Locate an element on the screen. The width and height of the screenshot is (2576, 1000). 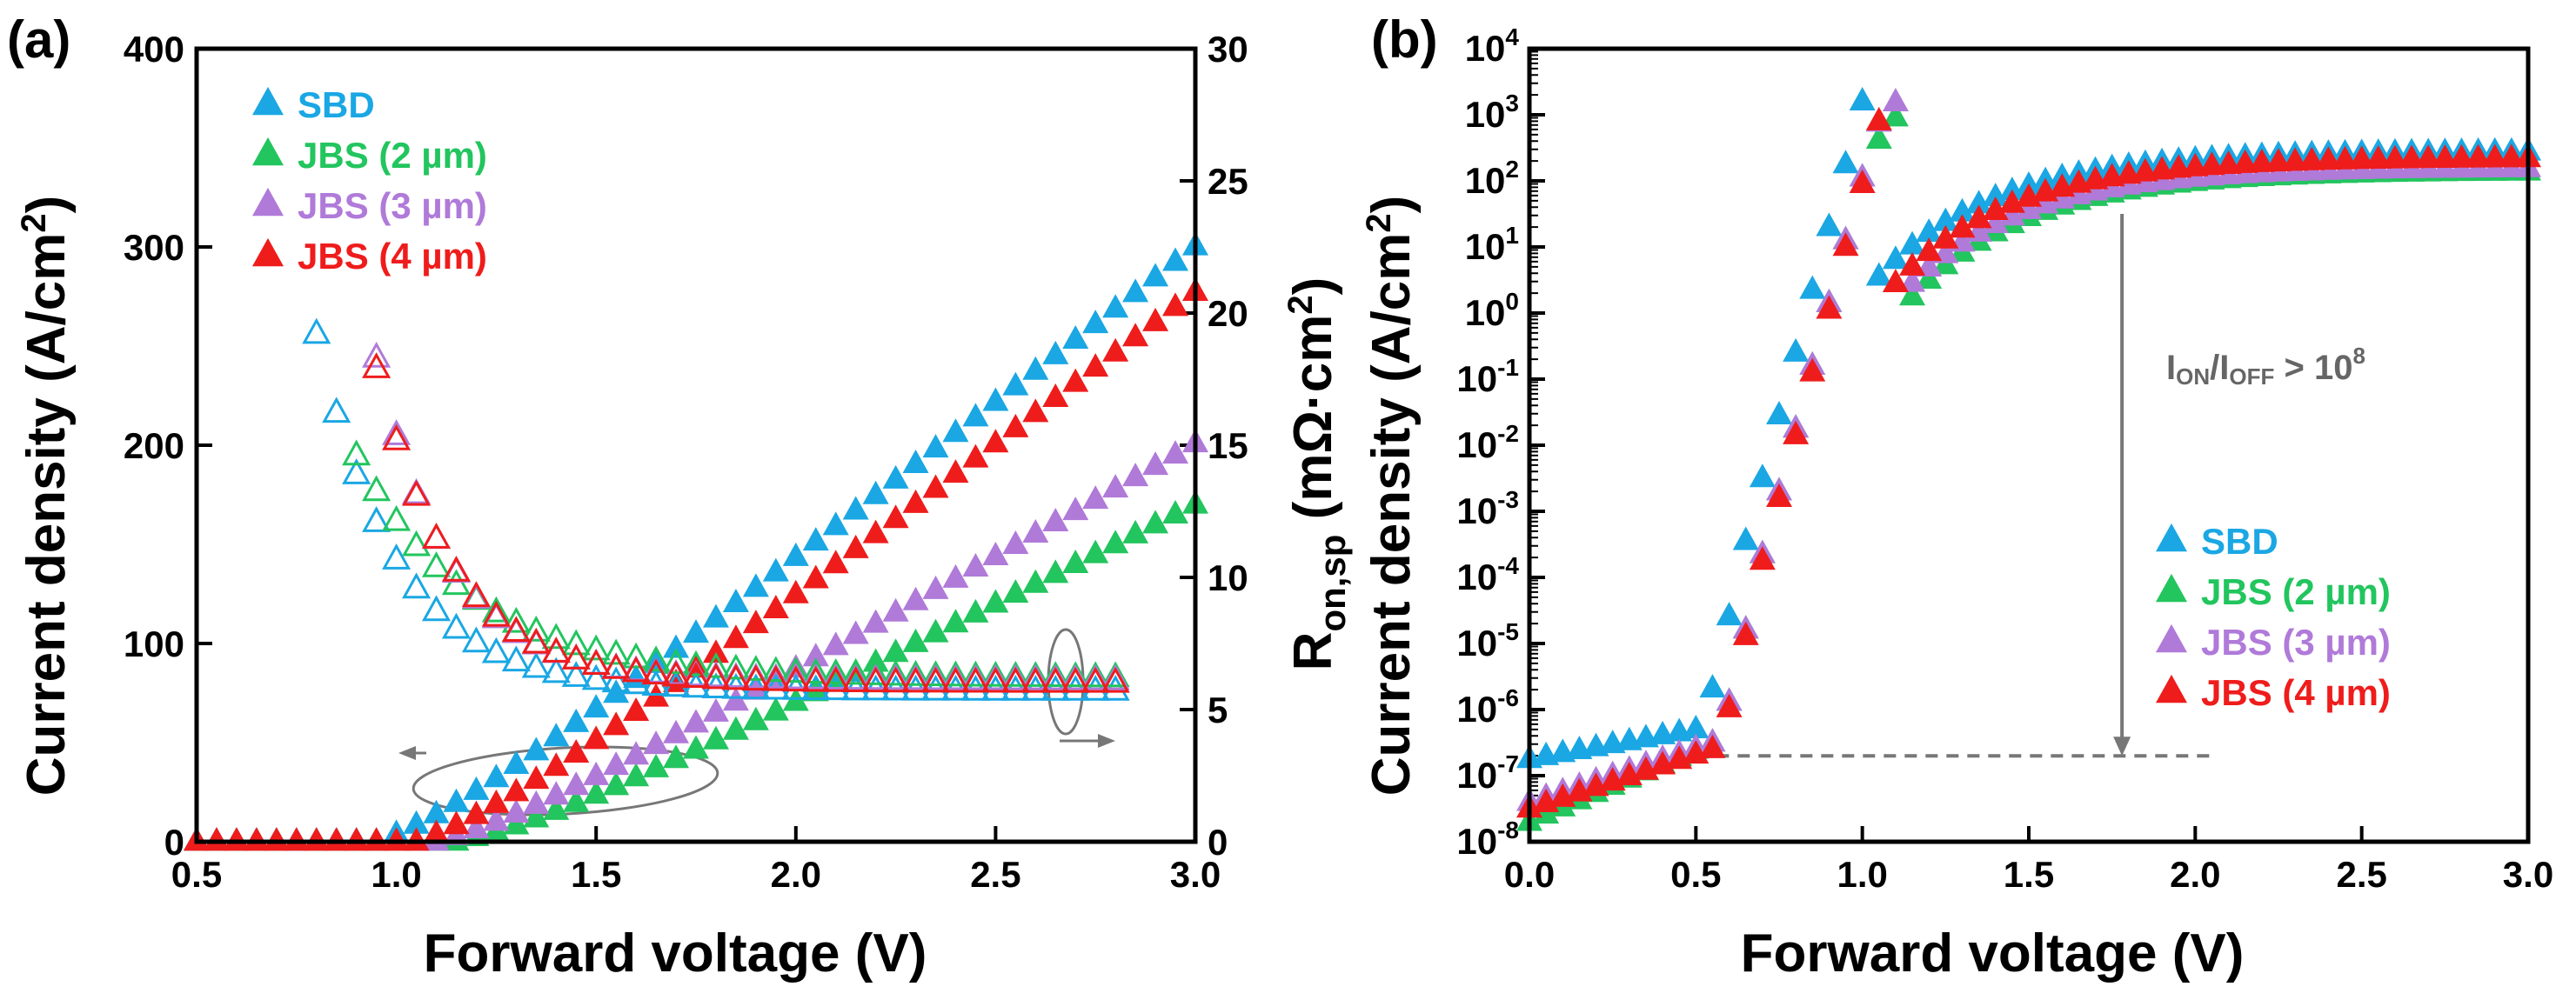
legend-label: JBS (3 µm) is located at coordinates (392, 205).